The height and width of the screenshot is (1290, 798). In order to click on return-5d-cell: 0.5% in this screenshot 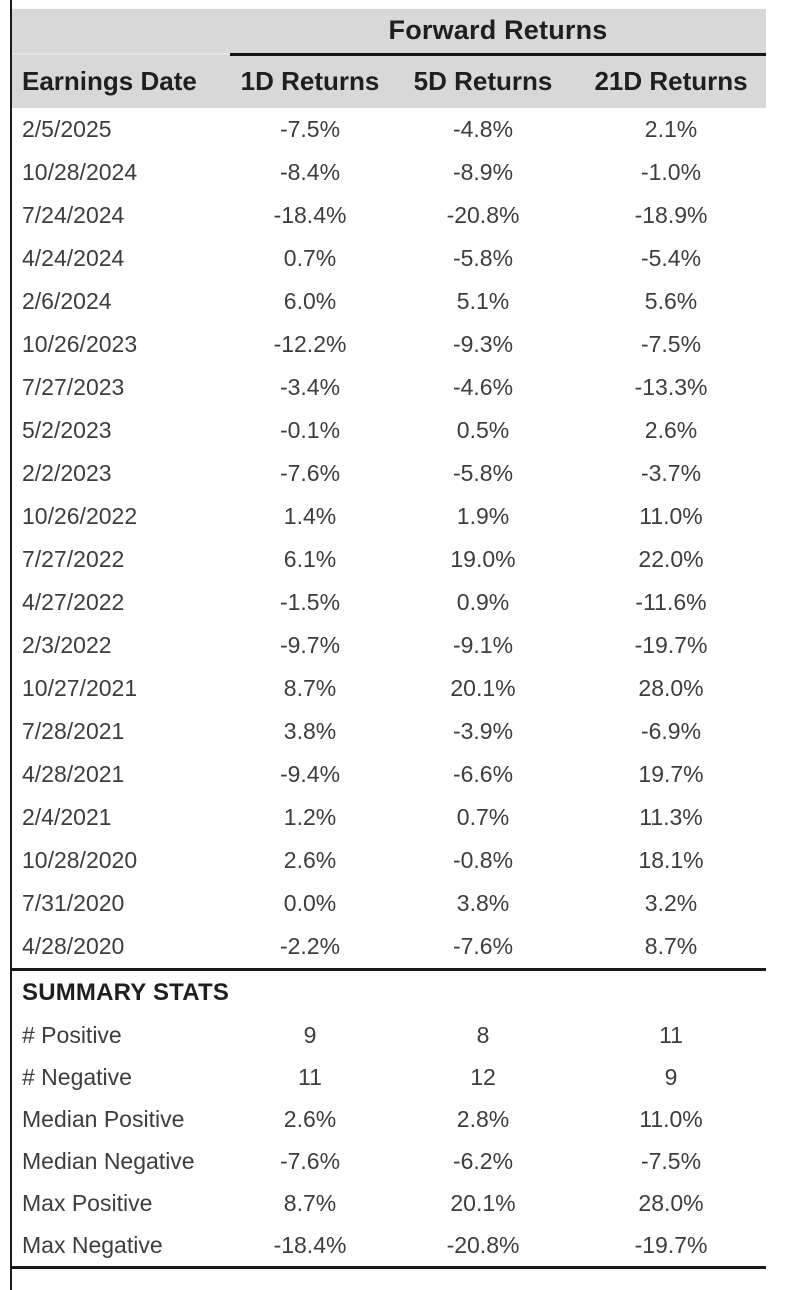, I will do `click(483, 430)`.